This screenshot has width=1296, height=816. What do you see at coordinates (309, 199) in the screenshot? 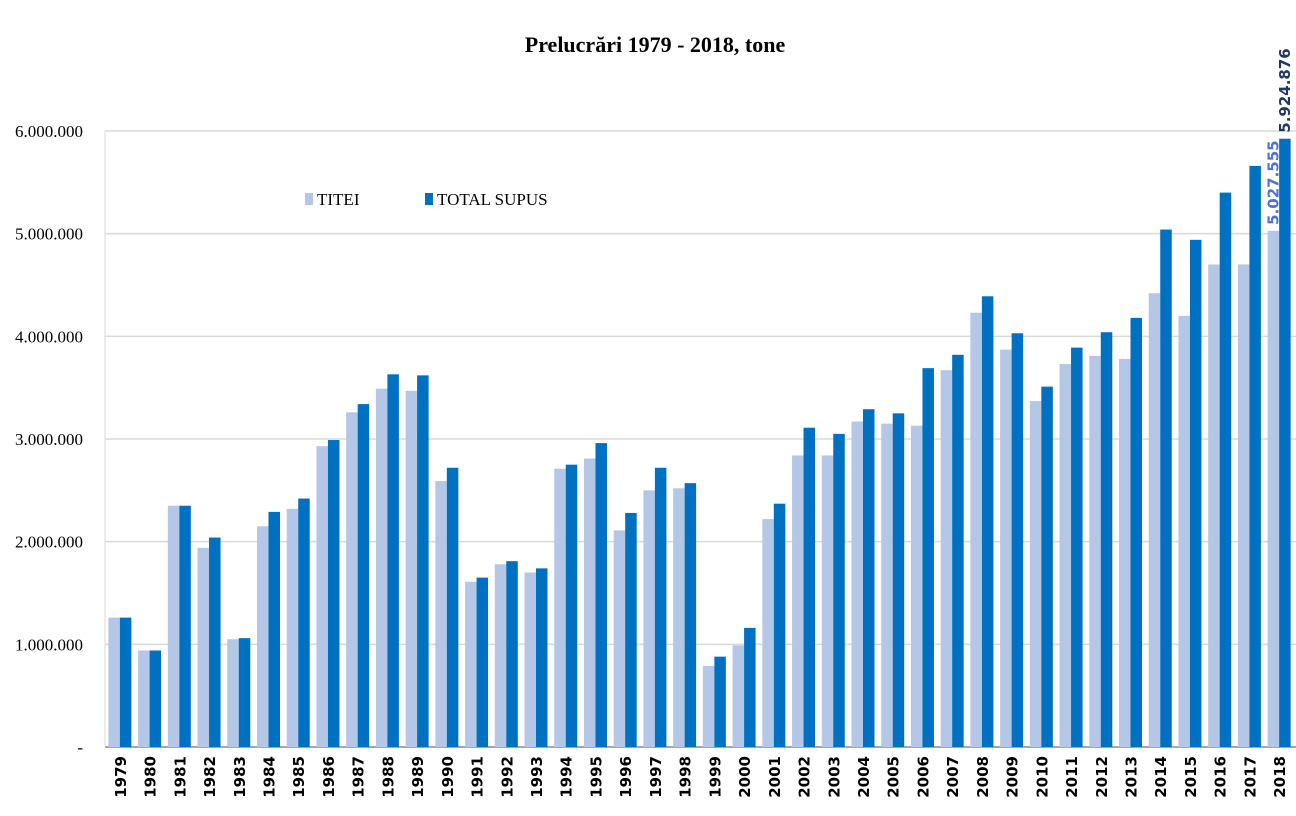
I see `legend-swatch` at bounding box center [309, 199].